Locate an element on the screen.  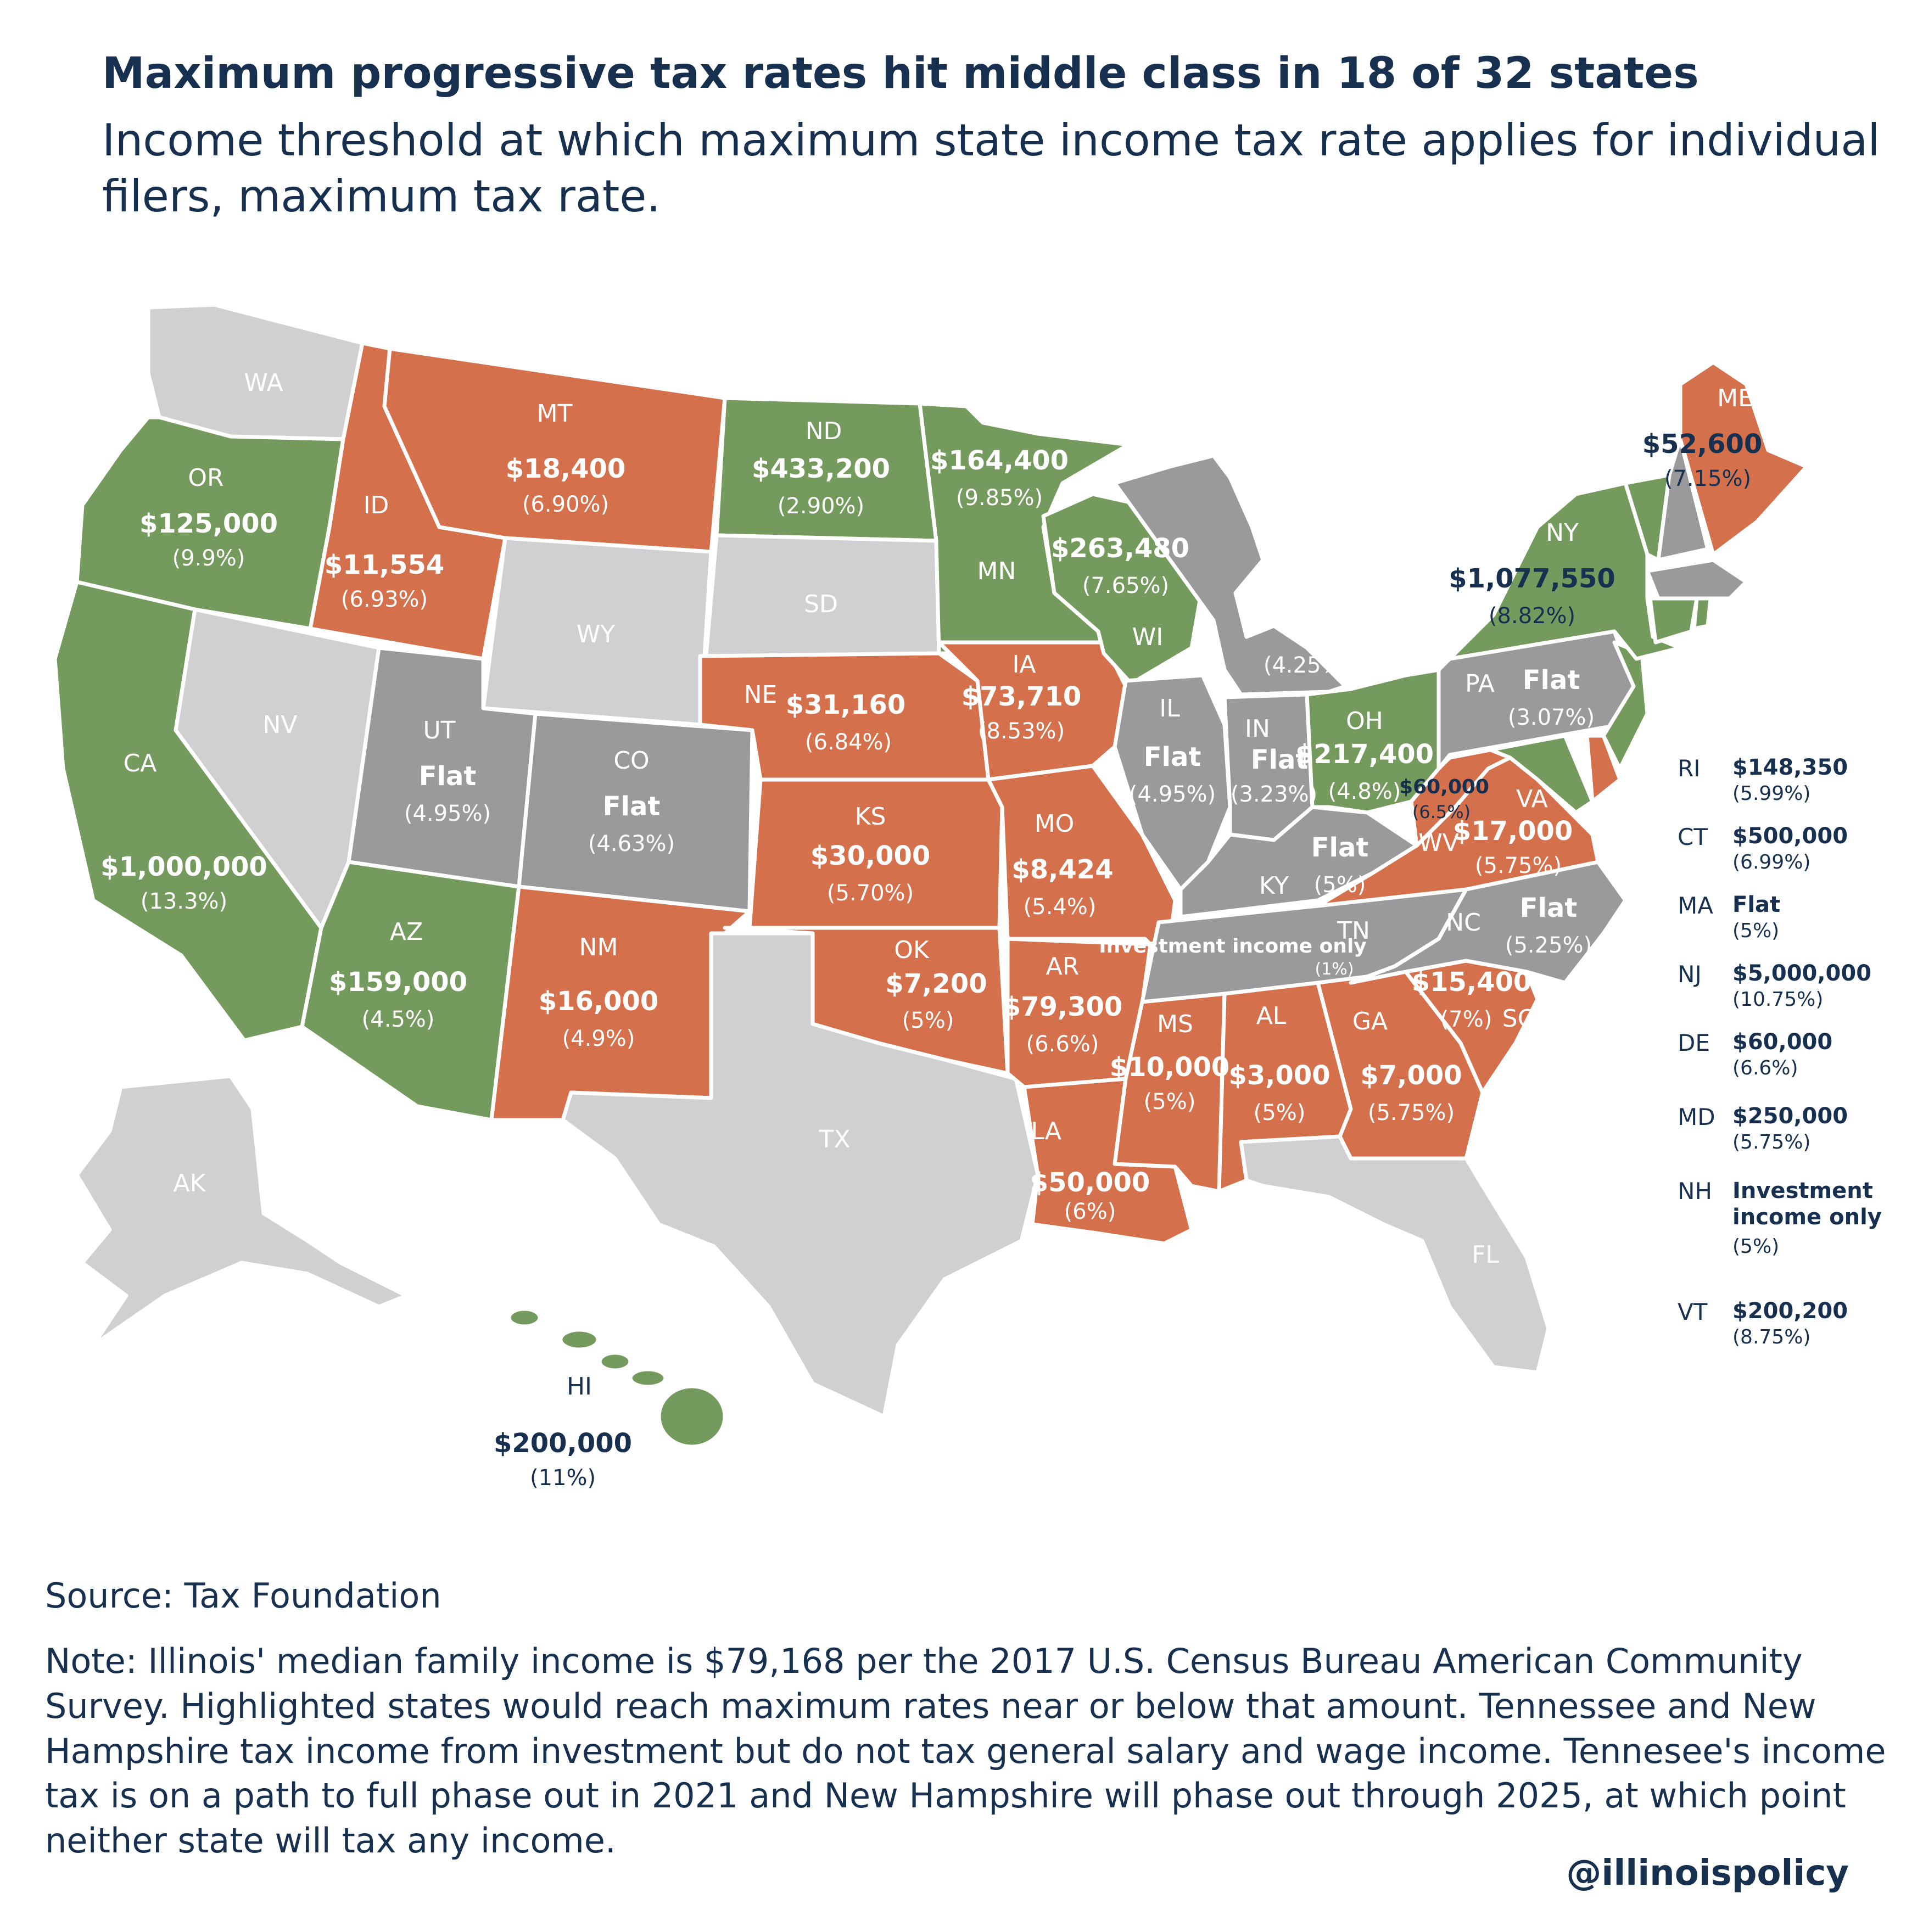
label-value-CO: Flat is located at coordinates (632, 807).